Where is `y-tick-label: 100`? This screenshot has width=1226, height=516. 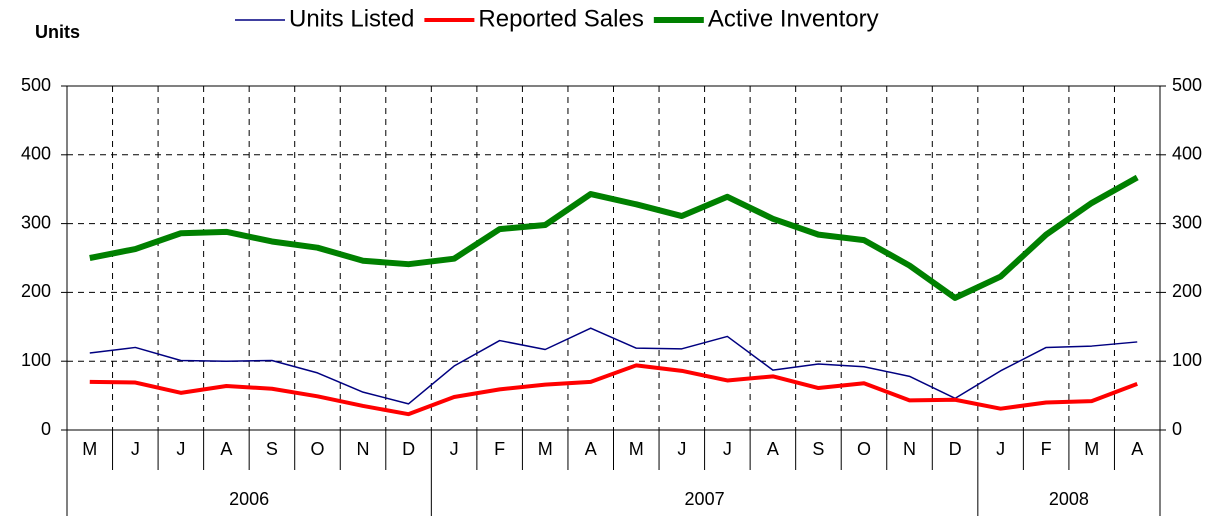 y-tick-label: 100 is located at coordinates (36, 360).